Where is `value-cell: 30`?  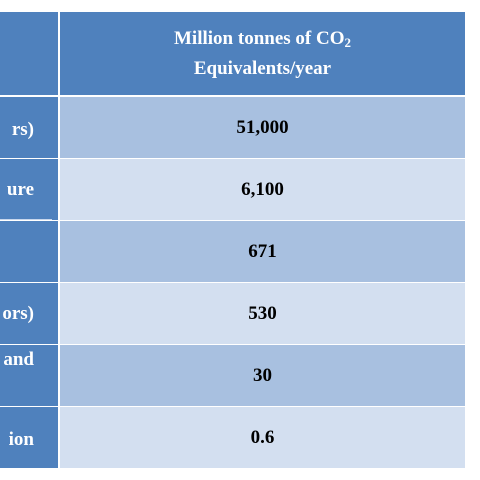 value-cell: 30 is located at coordinates (262, 375).